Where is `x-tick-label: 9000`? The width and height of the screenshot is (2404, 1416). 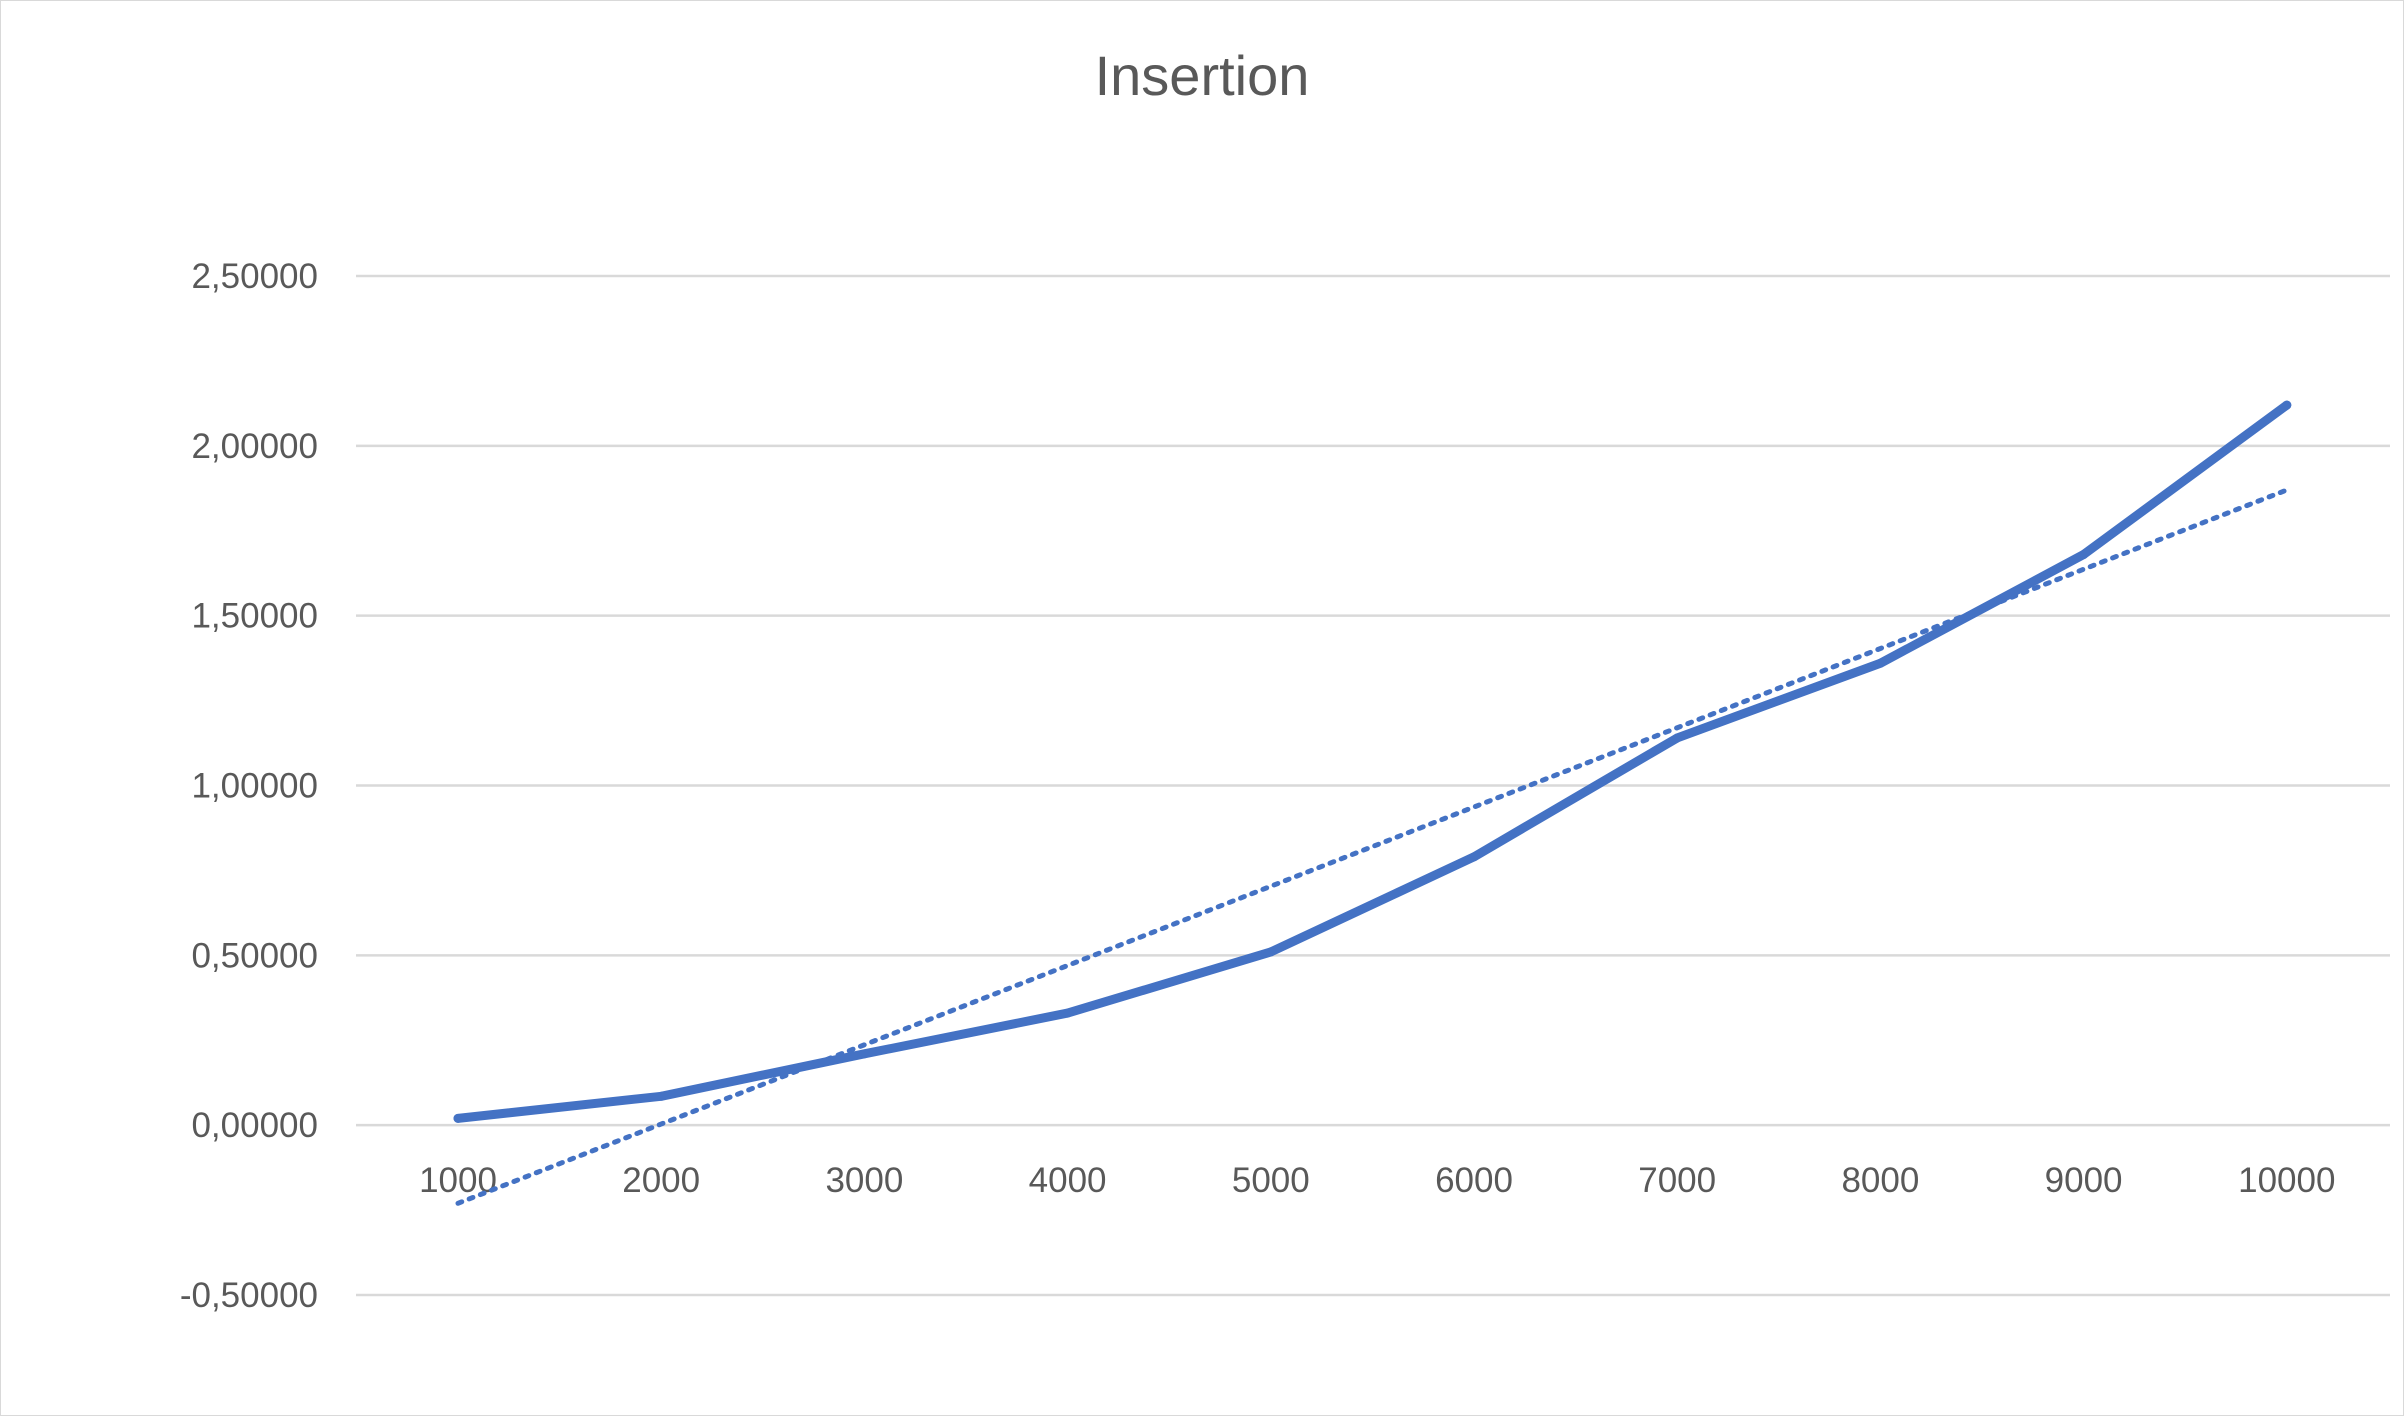
x-tick-label: 9000 is located at coordinates (2084, 1180).